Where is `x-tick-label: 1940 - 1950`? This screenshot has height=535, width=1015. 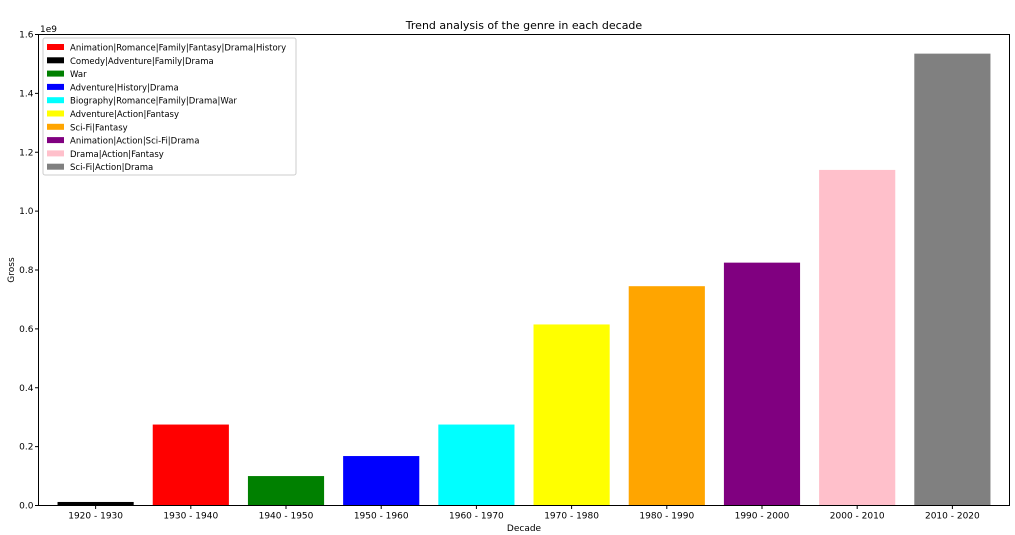
x-tick-label: 1940 - 1950 is located at coordinates (286, 517).